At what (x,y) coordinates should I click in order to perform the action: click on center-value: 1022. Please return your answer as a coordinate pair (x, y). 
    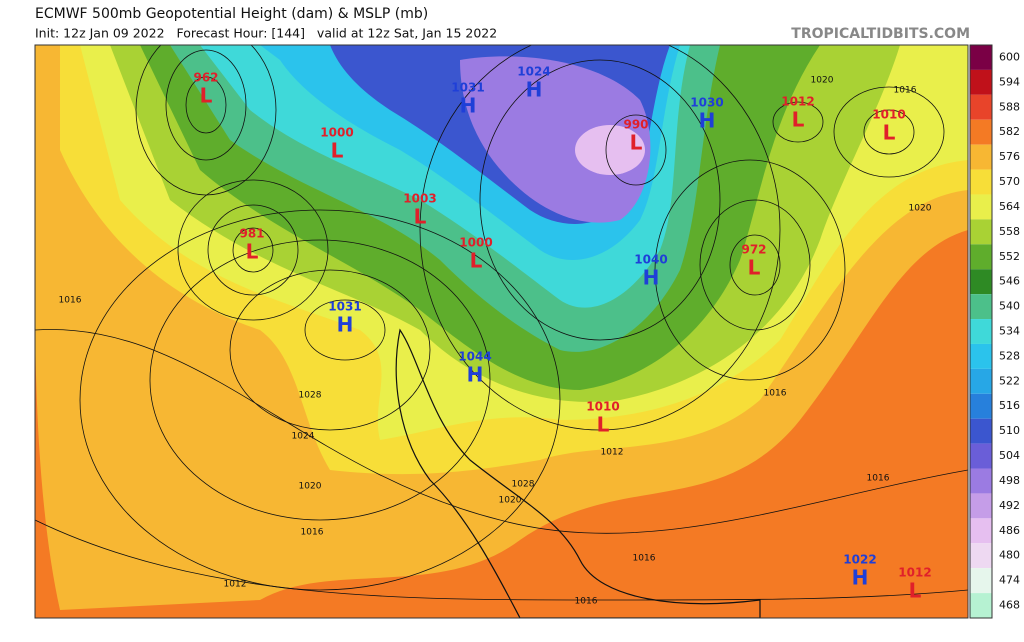
    Looking at the image, I should click on (859, 560).